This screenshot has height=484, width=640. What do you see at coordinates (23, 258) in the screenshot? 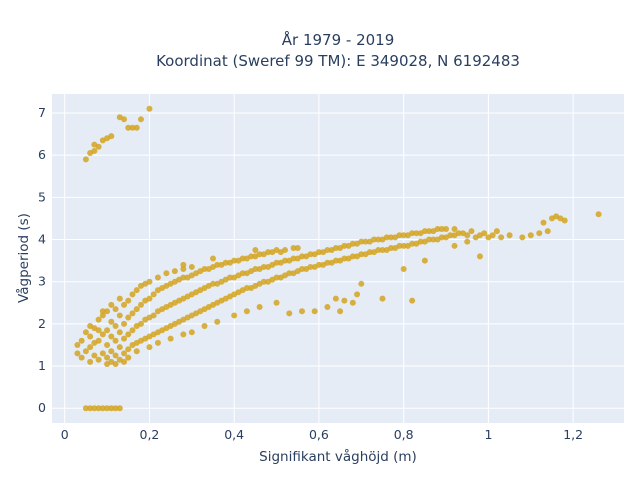
I see `y-axis-title: Vågperiod (s)` at bounding box center [23, 258].